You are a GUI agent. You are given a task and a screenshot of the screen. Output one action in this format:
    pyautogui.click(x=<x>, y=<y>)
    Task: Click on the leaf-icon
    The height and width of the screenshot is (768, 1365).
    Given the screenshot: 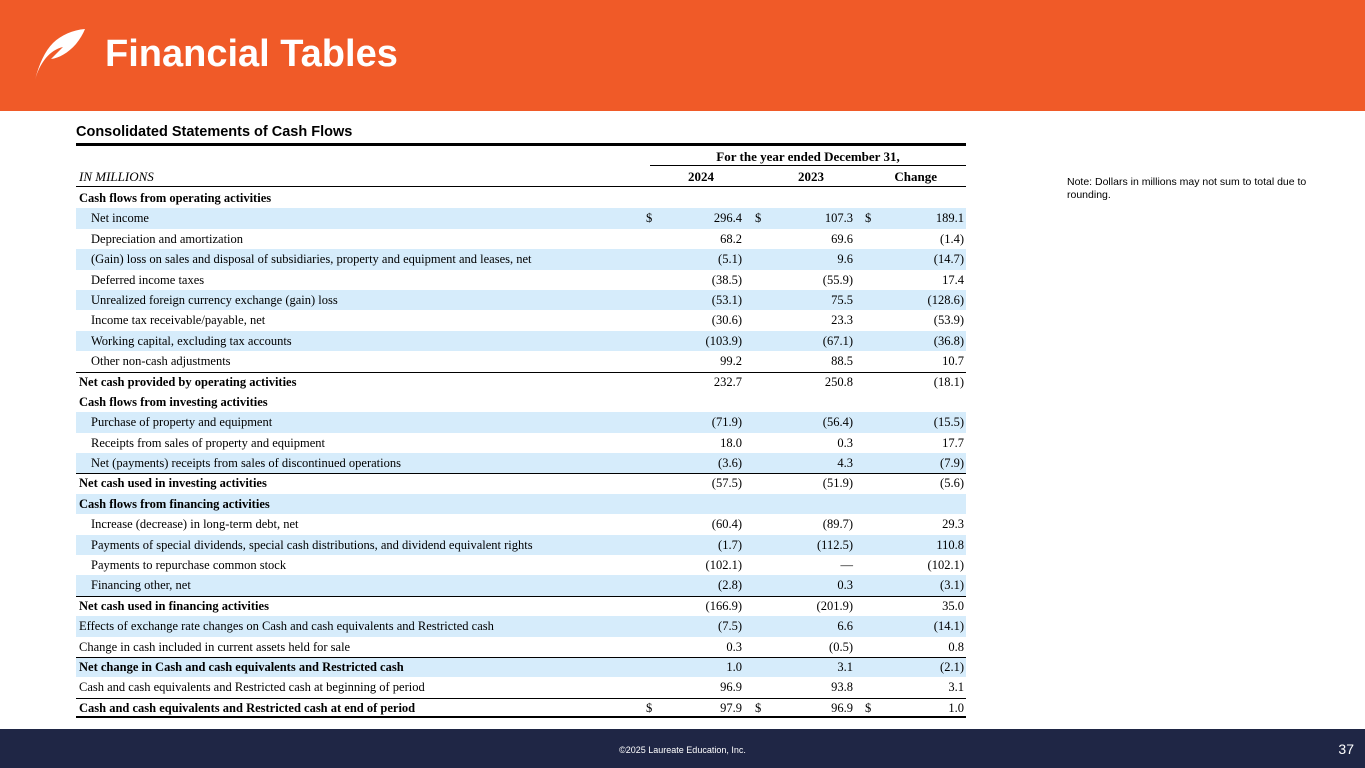 What is the action you would take?
    pyautogui.click(x=60, y=54)
    